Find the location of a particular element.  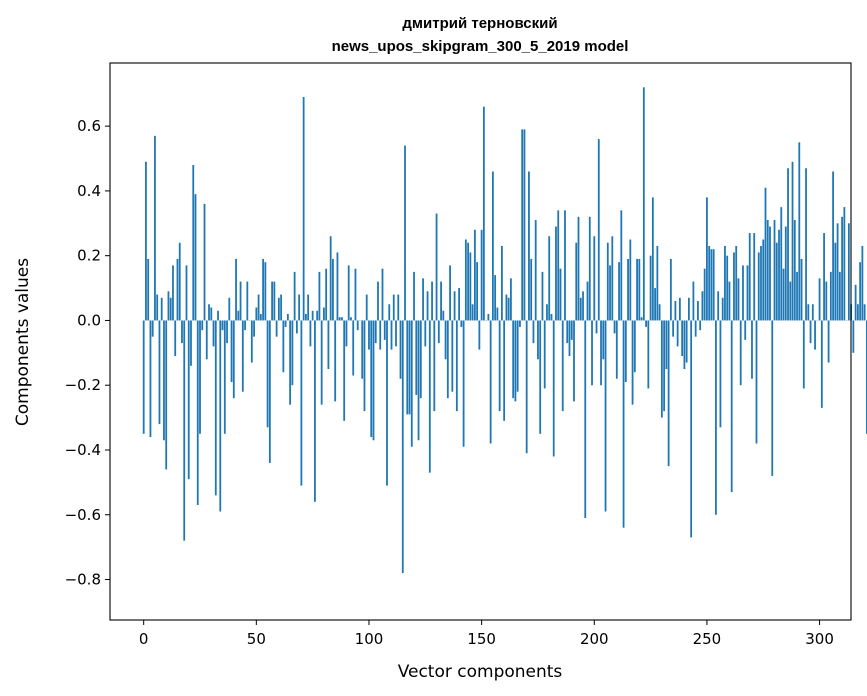

chart-subtitle: news_upos_skipgram_300_5_2019 model is located at coordinates (480, 46).